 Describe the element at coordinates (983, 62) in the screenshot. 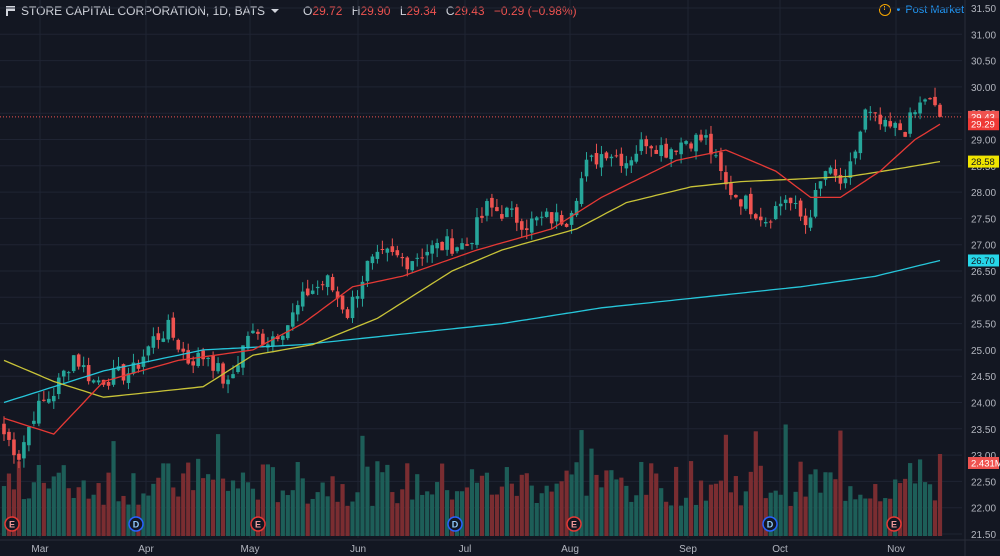

I see `y-tick-label: 30.50` at that location.